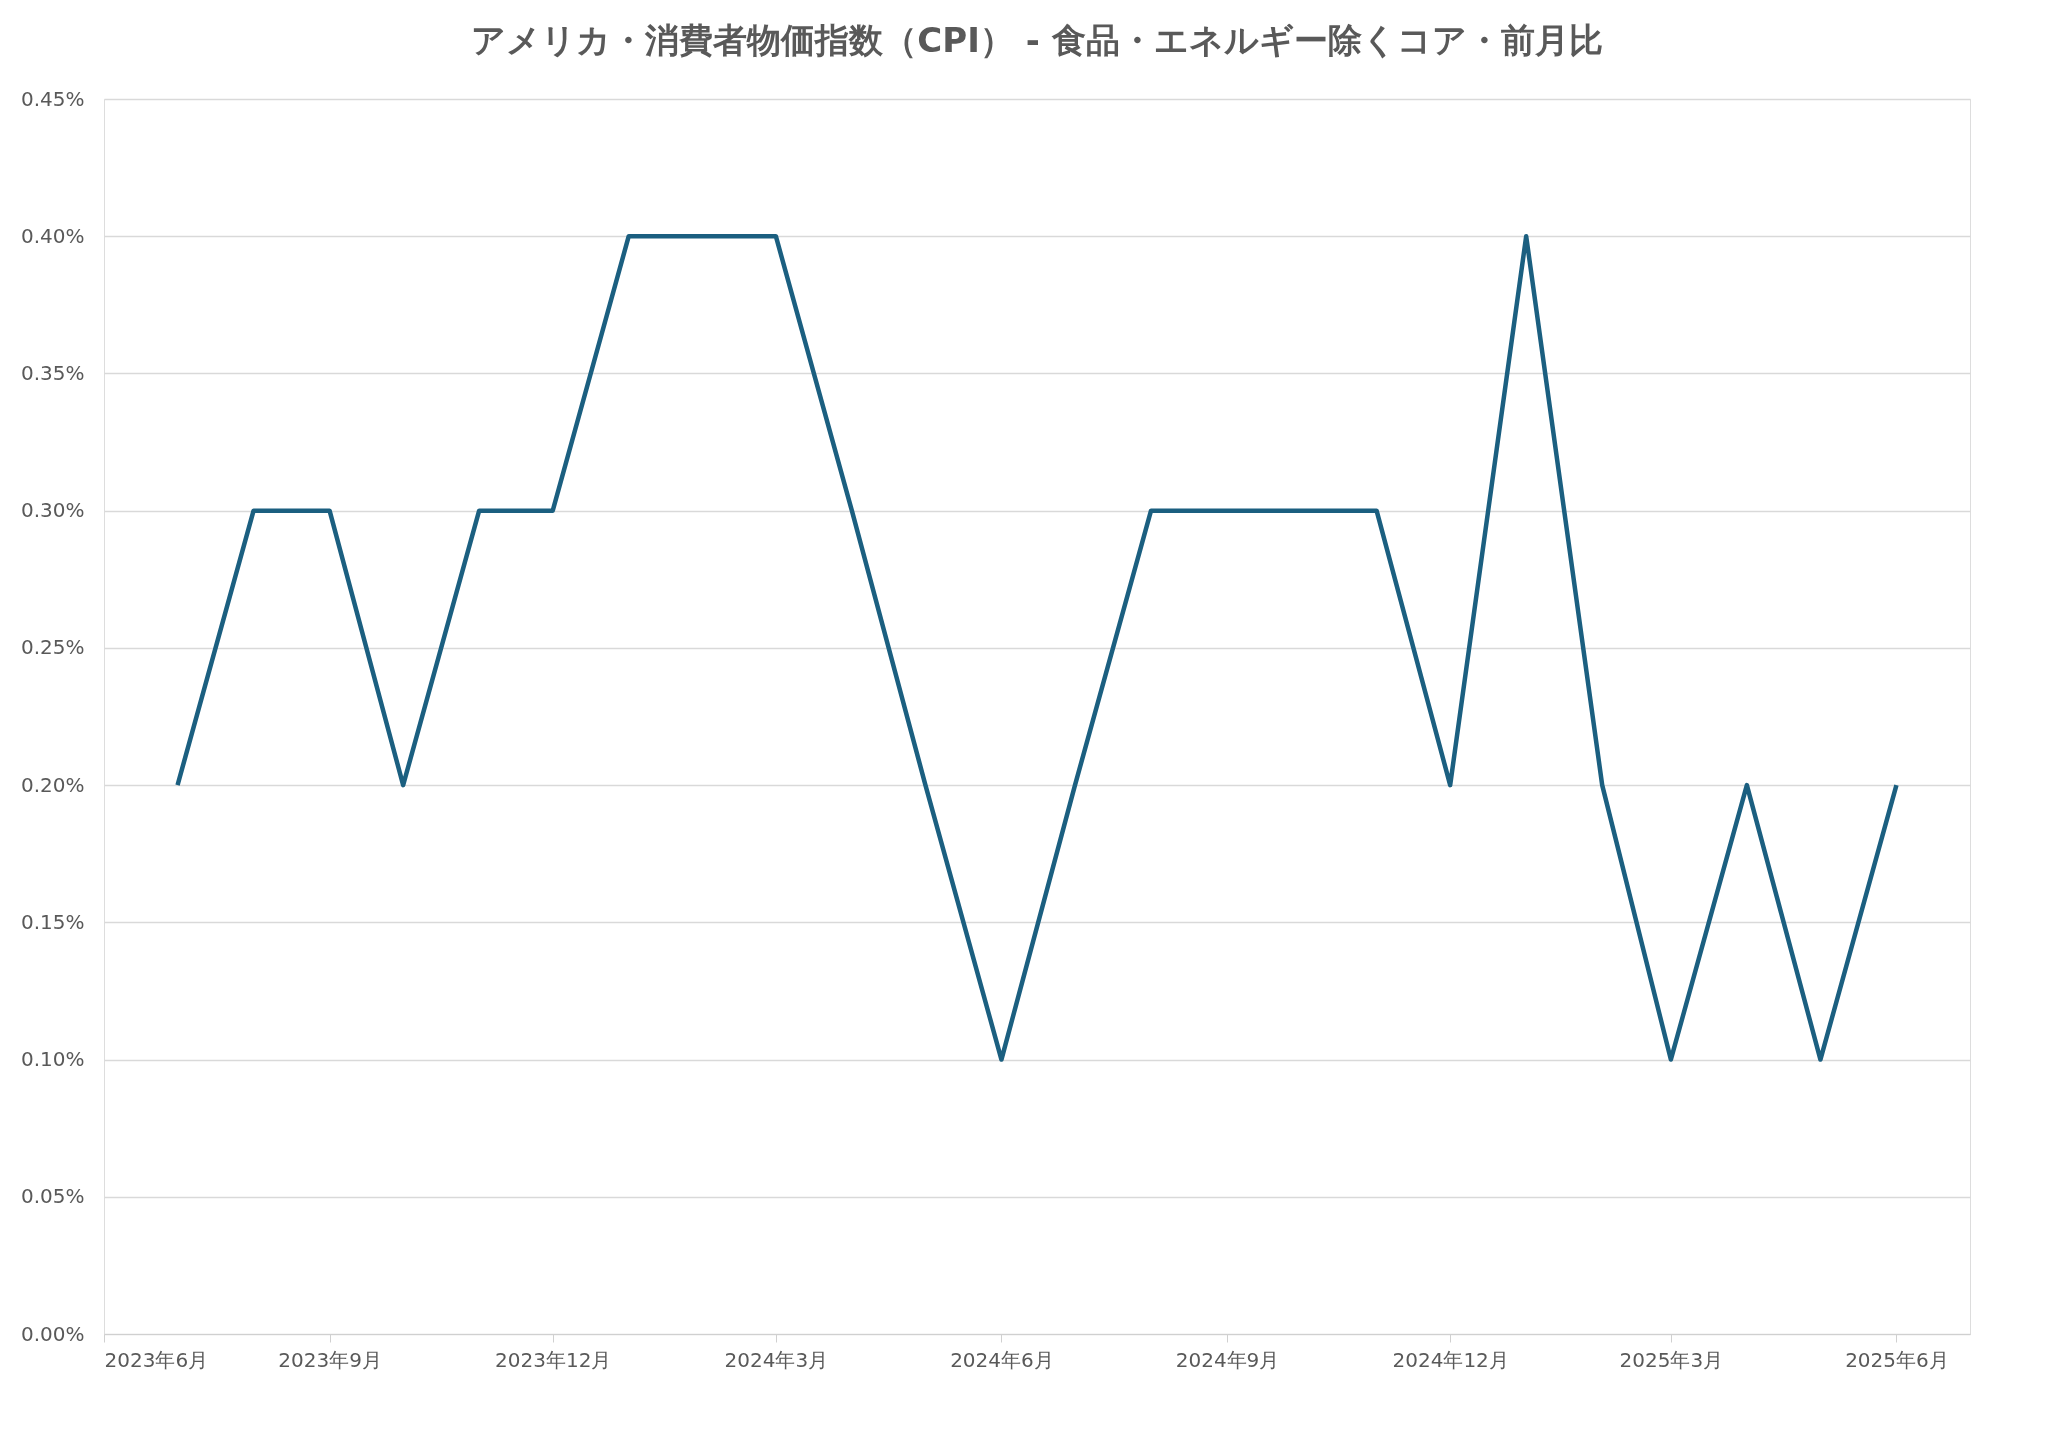 The image size is (2048, 1431). I want to click on x-tick-label: 2023年12月, so click(553, 1359).